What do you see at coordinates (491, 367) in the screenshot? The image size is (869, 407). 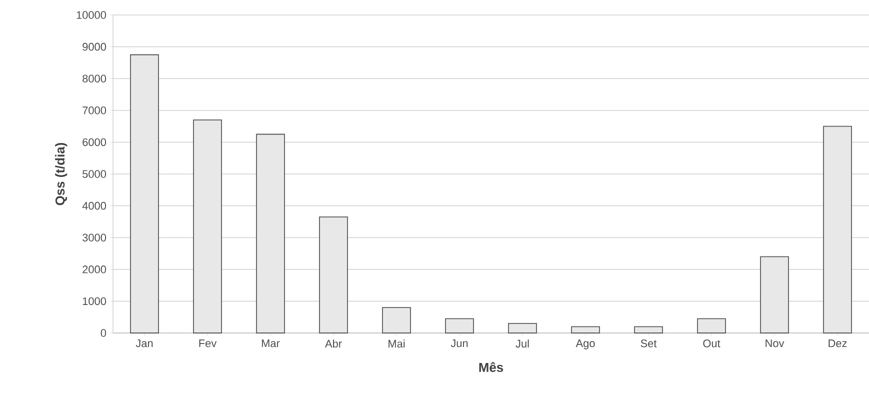 I see `x-axis-title: Mês` at bounding box center [491, 367].